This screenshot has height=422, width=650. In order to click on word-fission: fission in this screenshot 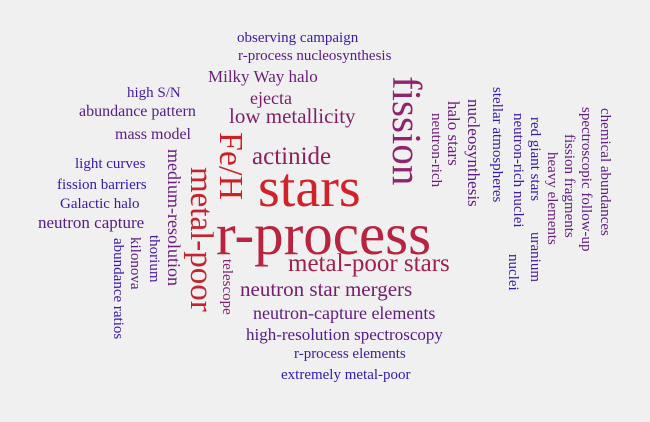, I will do `click(407, 131)`.